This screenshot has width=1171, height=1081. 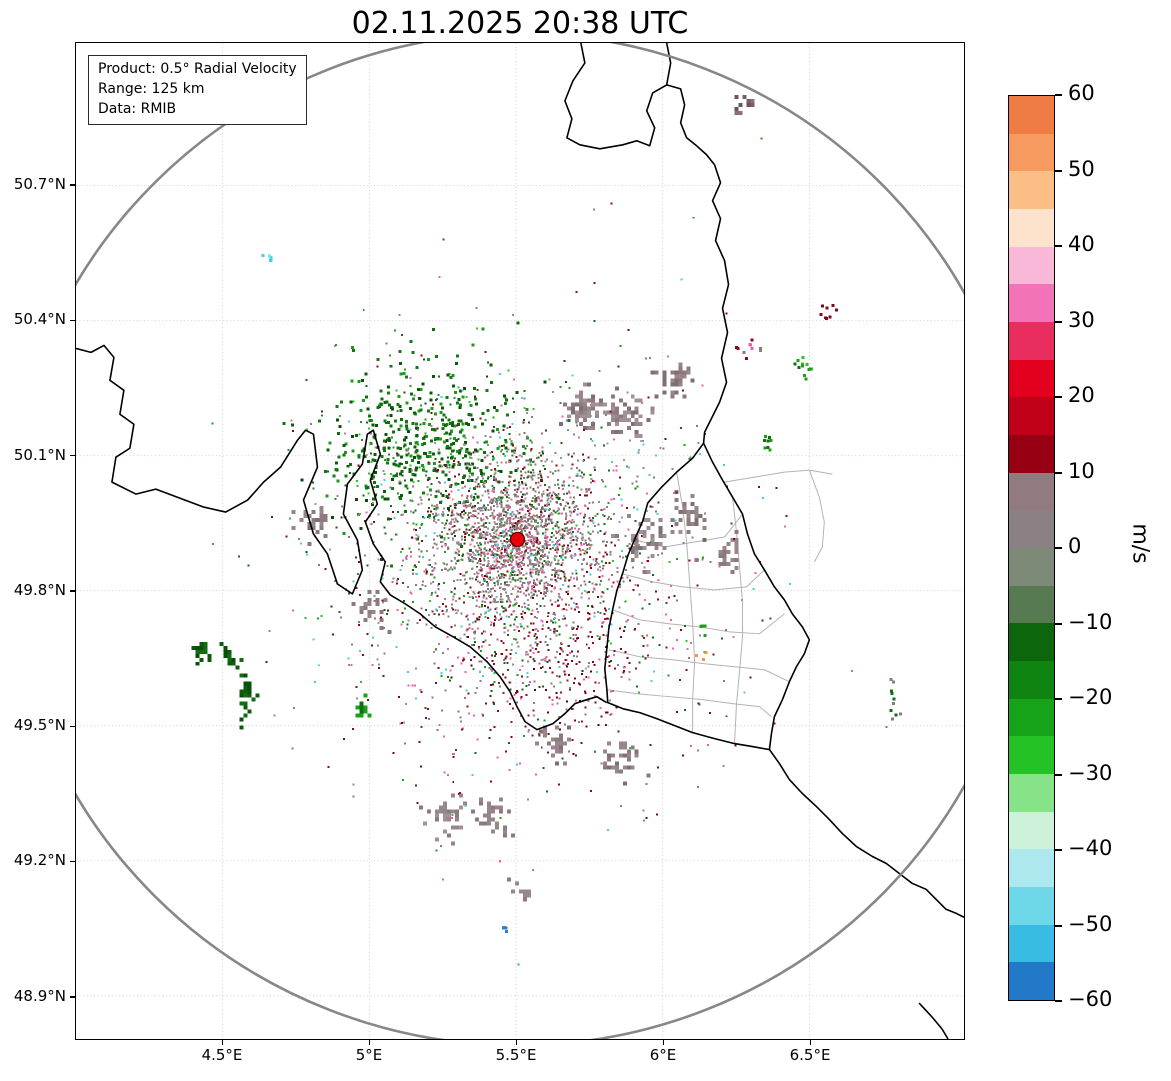 What do you see at coordinates (39, 589) in the screenshot?
I see `y-tick-label: 49.8°N` at bounding box center [39, 589].